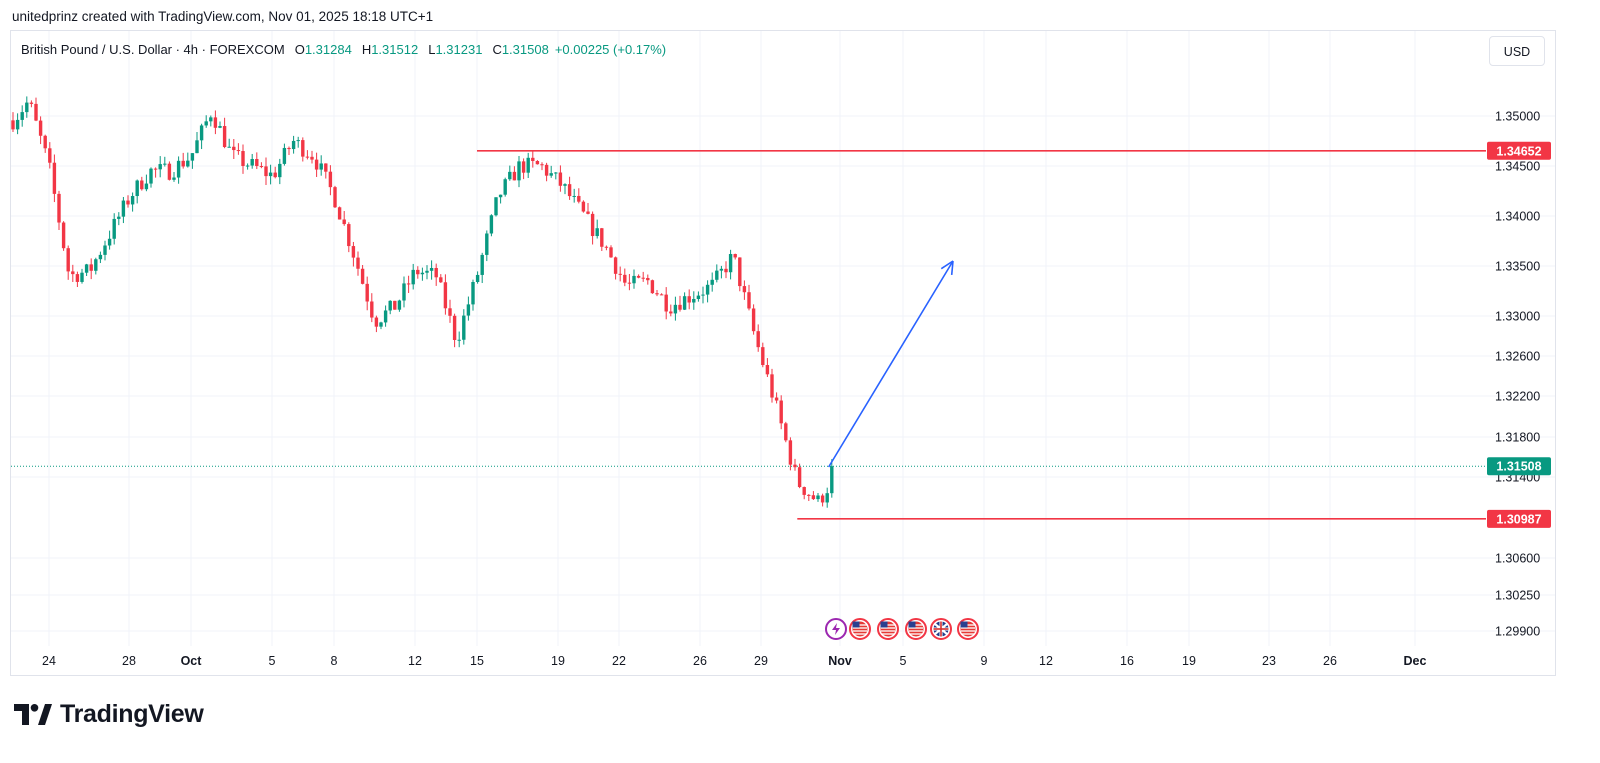  What do you see at coordinates (432, 49) in the screenshot?
I see `low-label: L` at bounding box center [432, 49].